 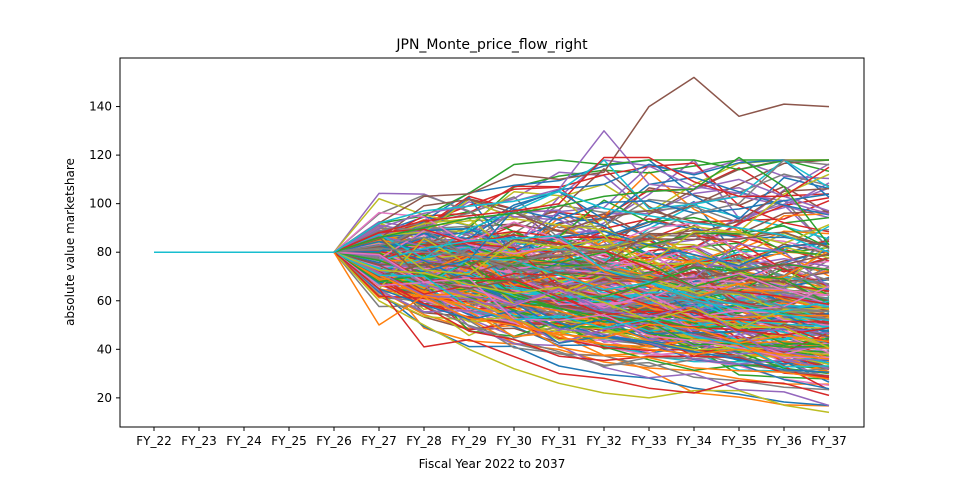 I want to click on y-tick-label: 40, so click(x=104, y=349).